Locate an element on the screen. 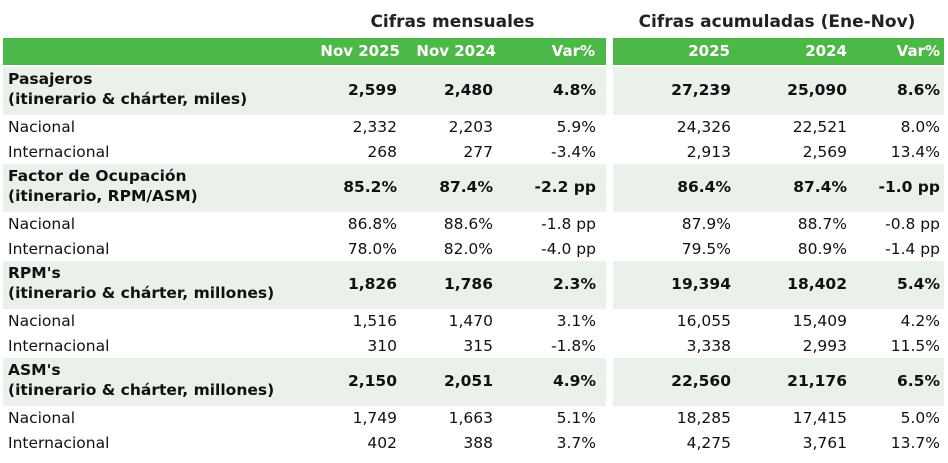 The width and height of the screenshot is (948, 463). total-cell: 27,239 is located at coordinates (701, 90).